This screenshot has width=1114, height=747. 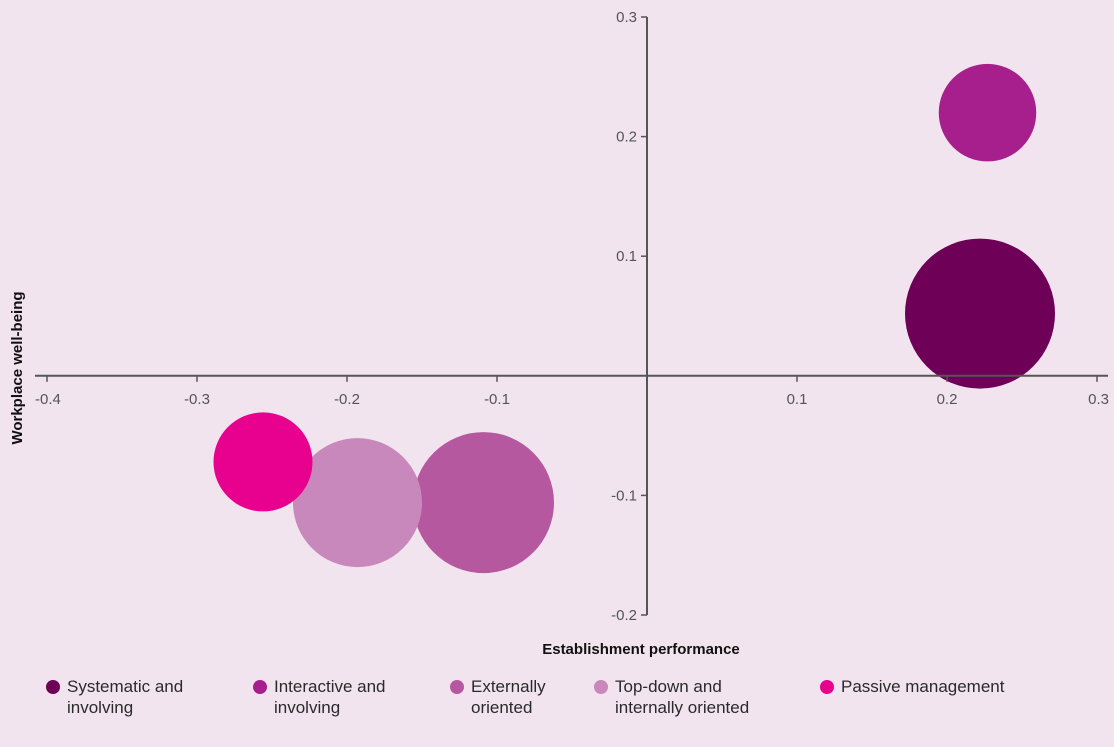 I want to click on x-tick-label: 0.1, so click(x=797, y=399).